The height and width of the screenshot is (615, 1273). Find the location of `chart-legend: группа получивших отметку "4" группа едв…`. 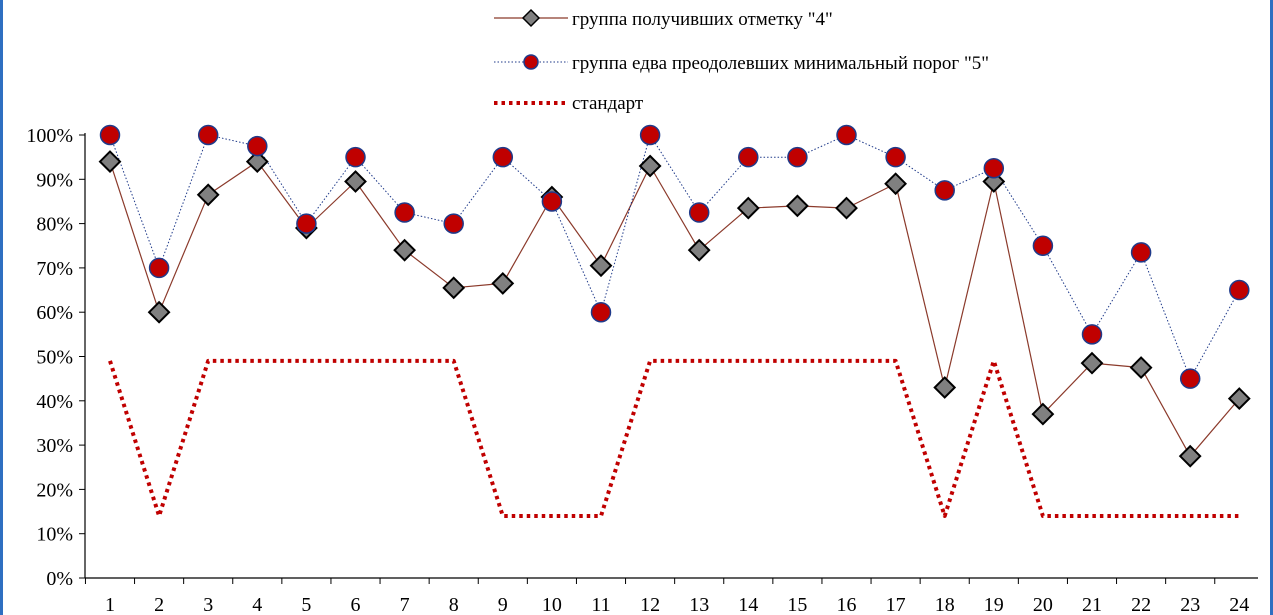

chart-legend: группа получивших отметку "4" группа едв… is located at coordinates (741, 61).